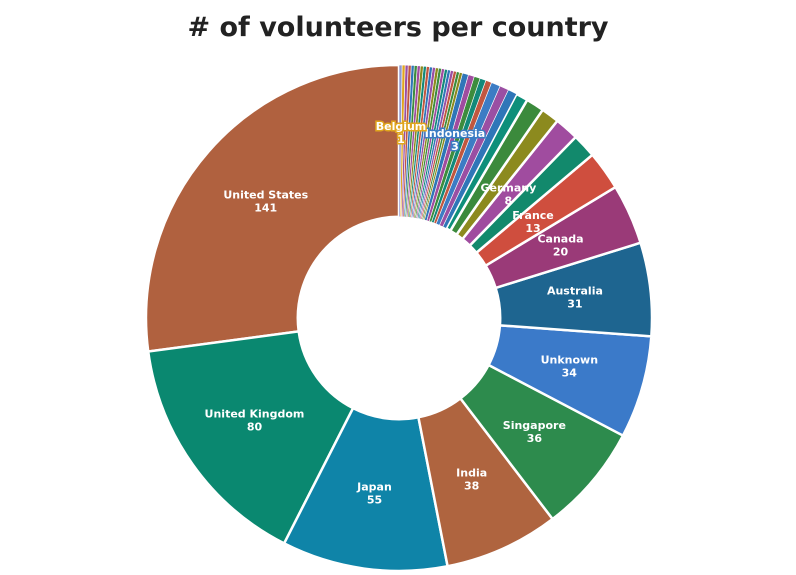  What do you see at coordinates (250, 438) in the screenshot?
I see `slice-united-kingdom` at bounding box center [250, 438].